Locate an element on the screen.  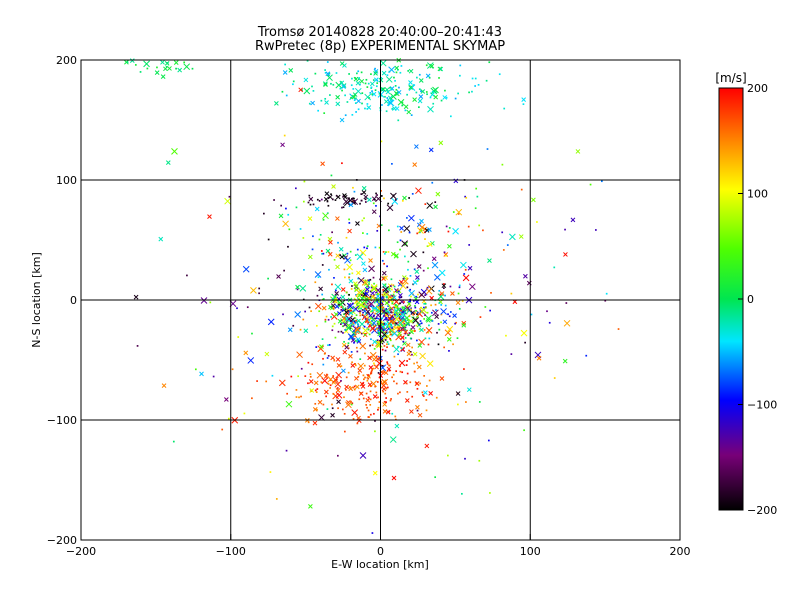
colorbar-tick-label: −200 is located at coordinates (762, 510).